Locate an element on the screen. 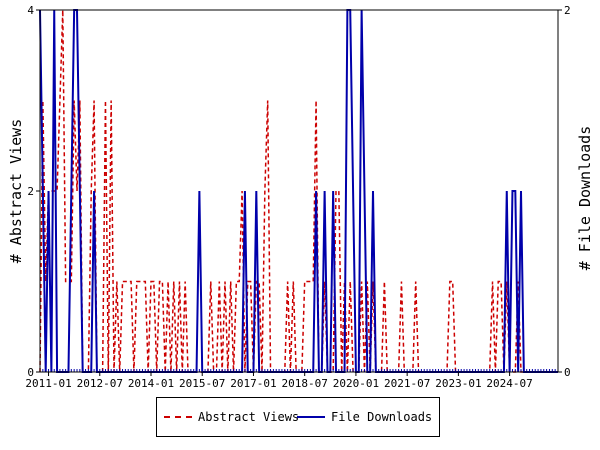 This screenshot has height=450, width=600. legend-item-file-downloads: File Downloads is located at coordinates (364, 417).